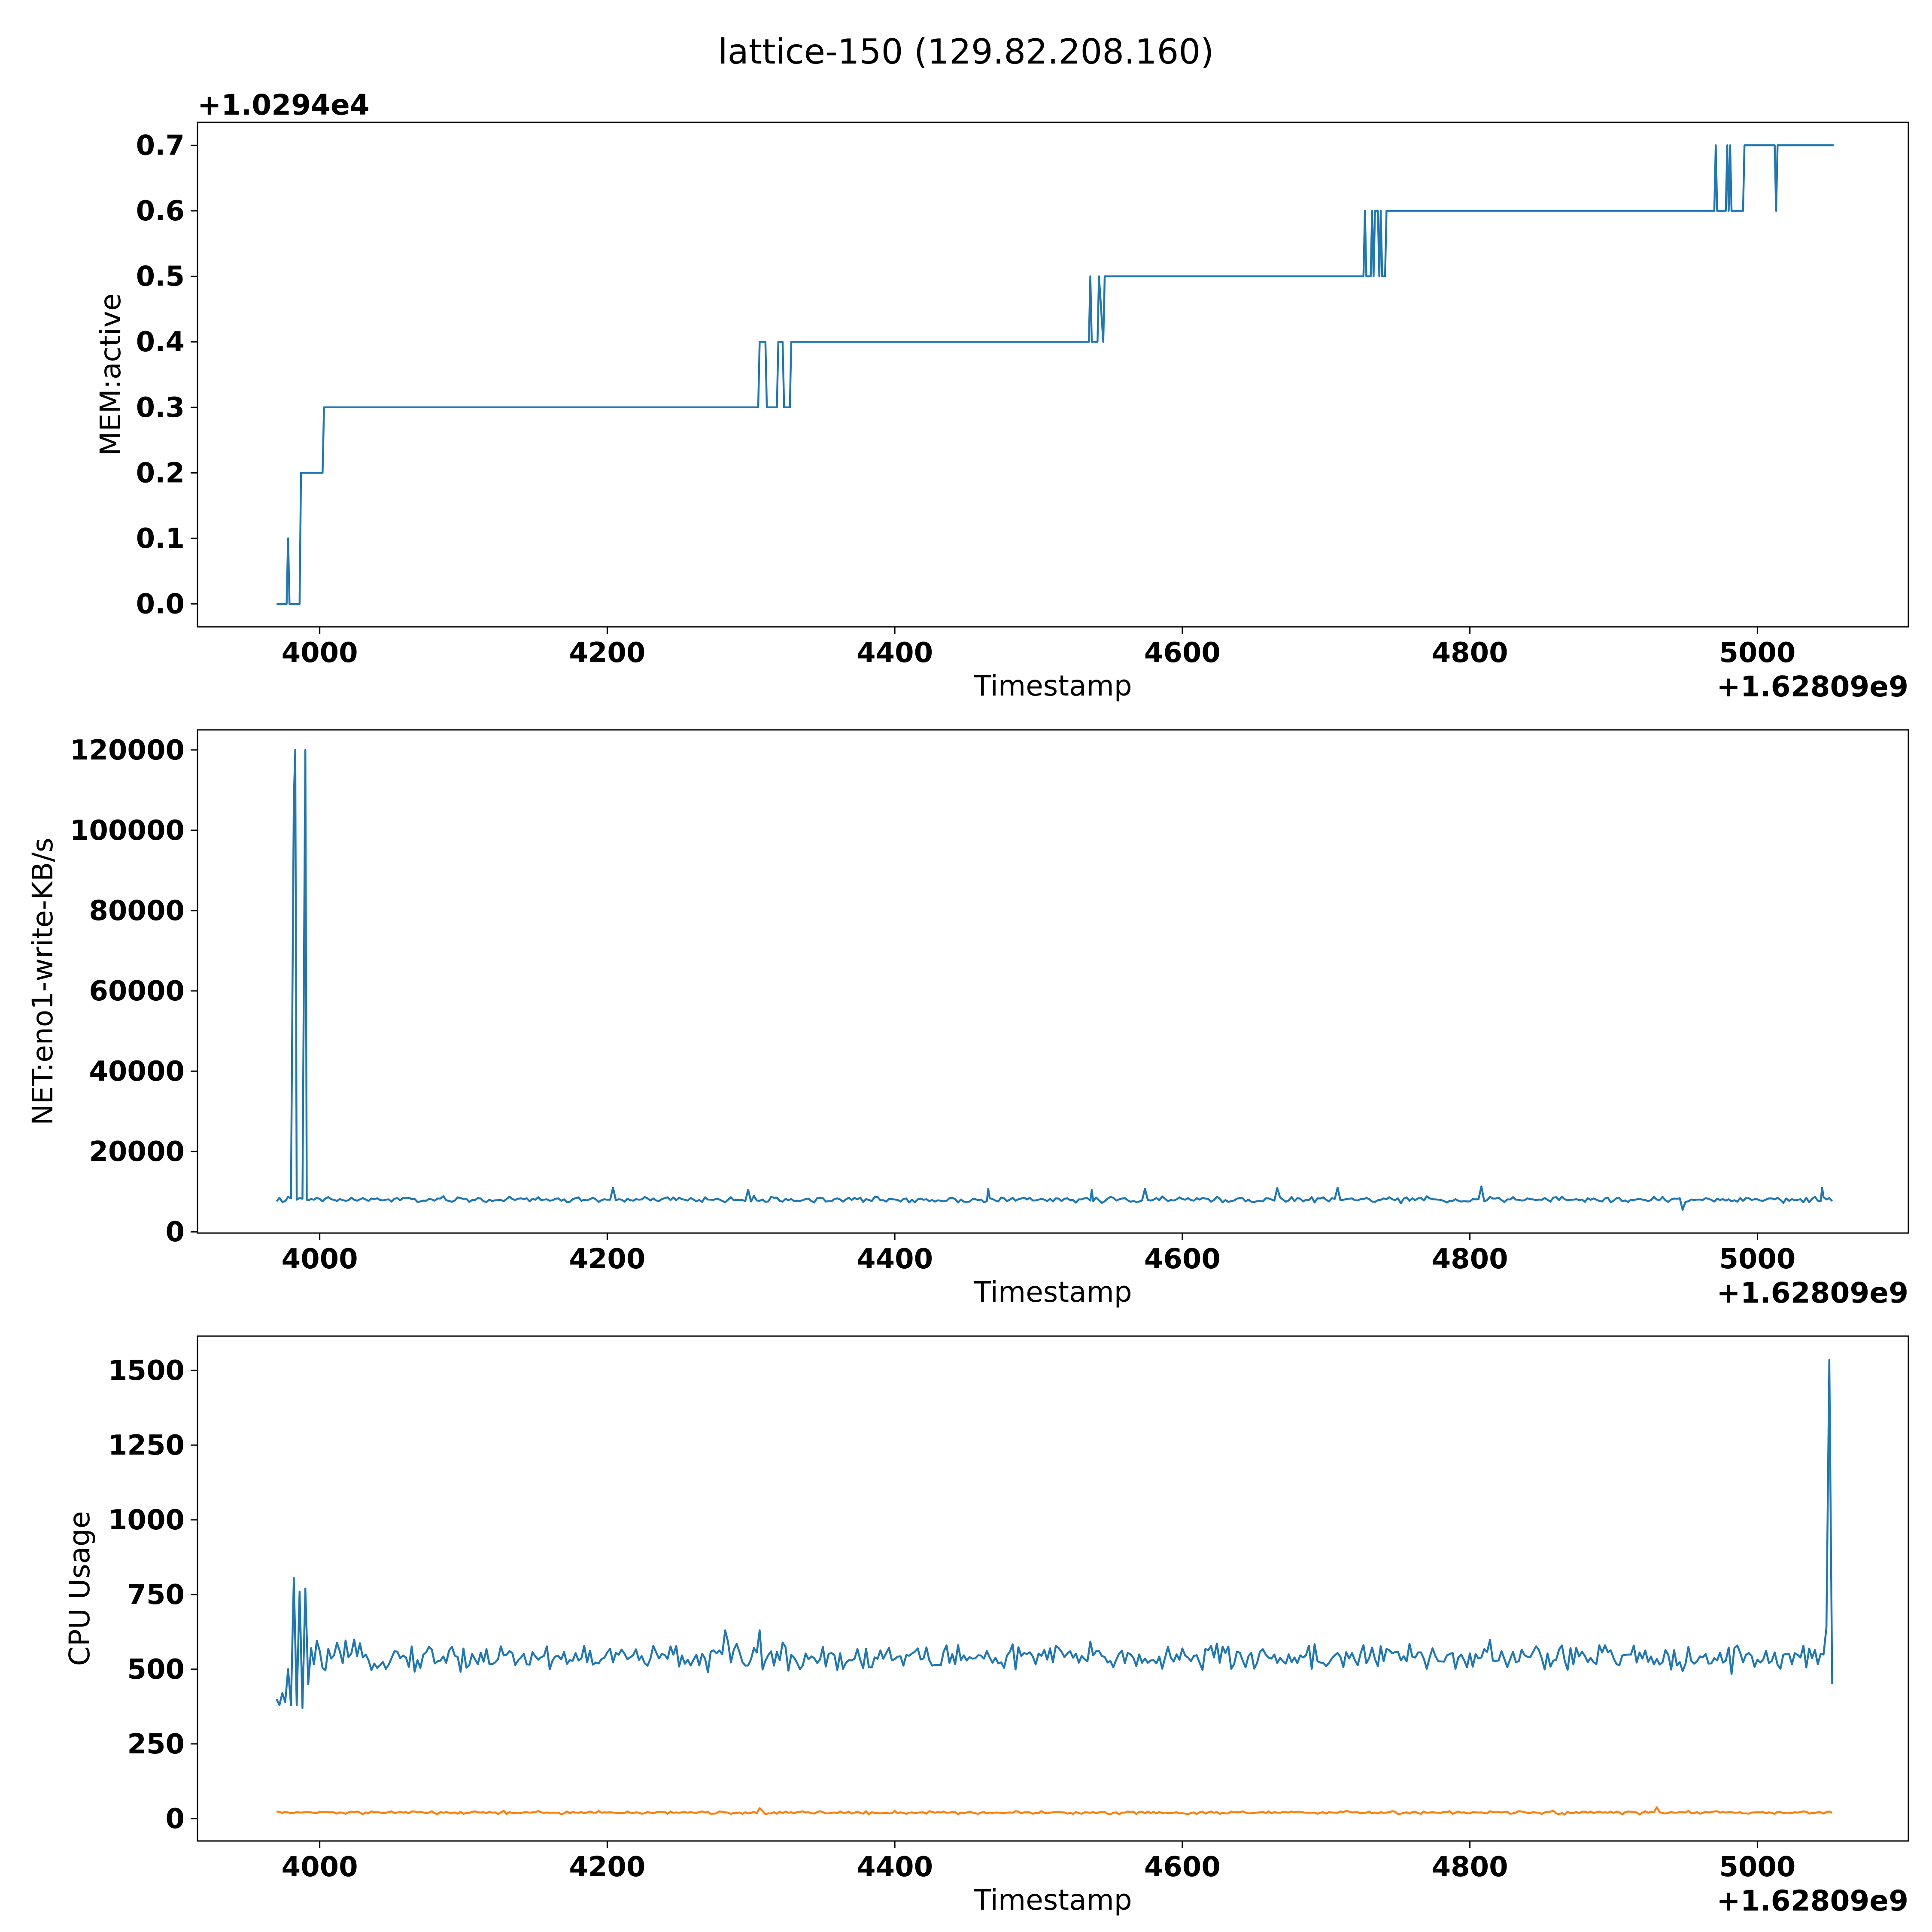  I want to click on cpu-usage-x-tick-label: 4400, so click(895, 1867).